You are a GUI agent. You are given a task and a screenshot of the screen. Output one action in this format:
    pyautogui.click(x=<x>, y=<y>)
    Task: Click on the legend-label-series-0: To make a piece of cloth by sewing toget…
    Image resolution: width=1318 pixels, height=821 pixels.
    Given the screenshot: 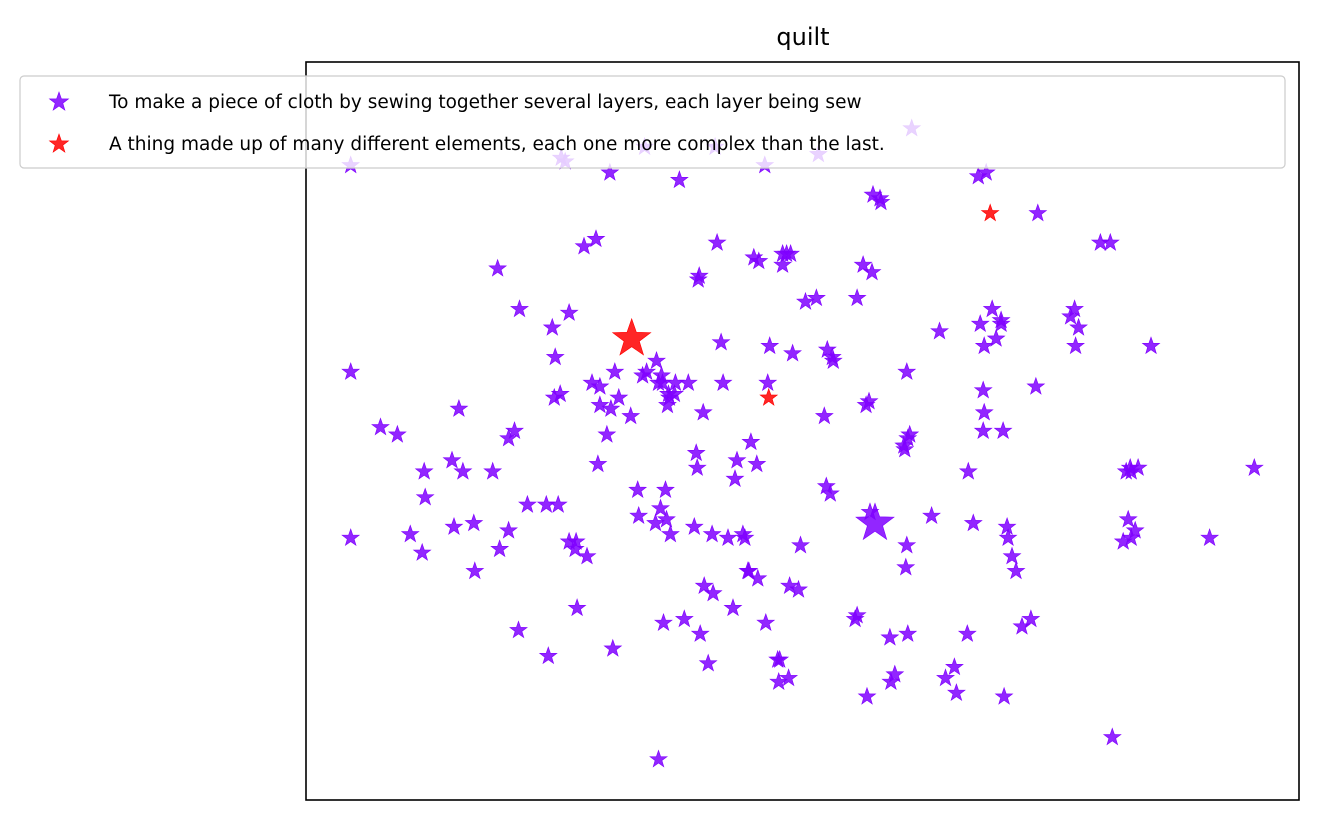 What is the action you would take?
    pyautogui.click(x=485, y=102)
    